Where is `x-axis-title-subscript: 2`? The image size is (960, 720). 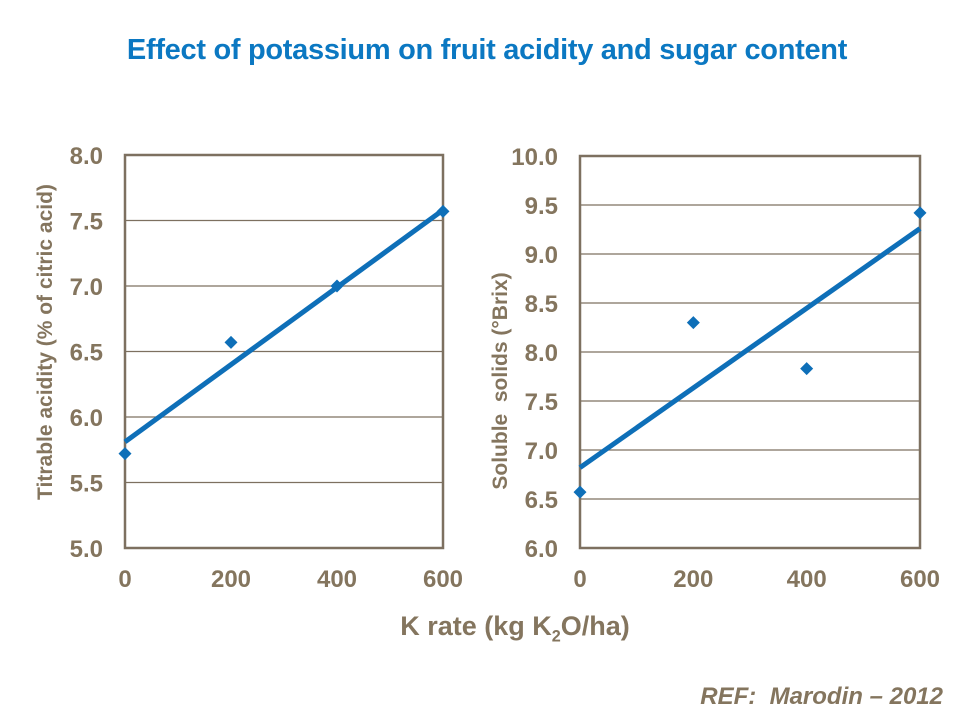
x-axis-title-subscript: 2 is located at coordinates (556, 636).